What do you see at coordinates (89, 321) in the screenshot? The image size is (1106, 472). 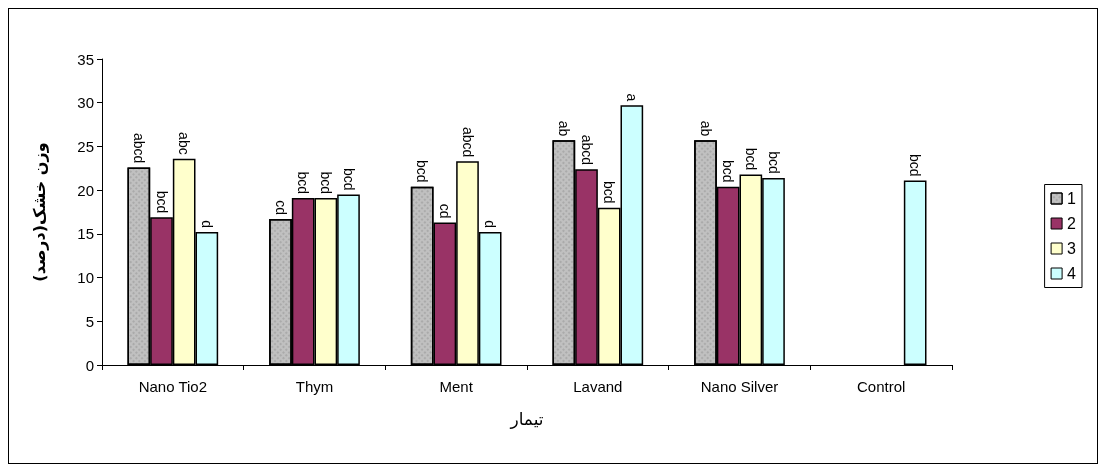 I see `y-tick-label: 5` at bounding box center [89, 321].